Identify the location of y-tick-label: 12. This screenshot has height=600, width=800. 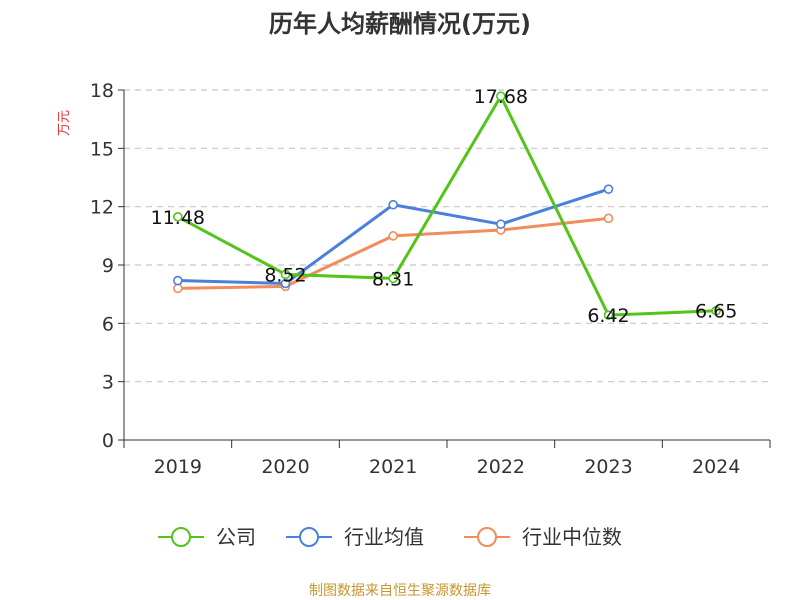
(102, 208).